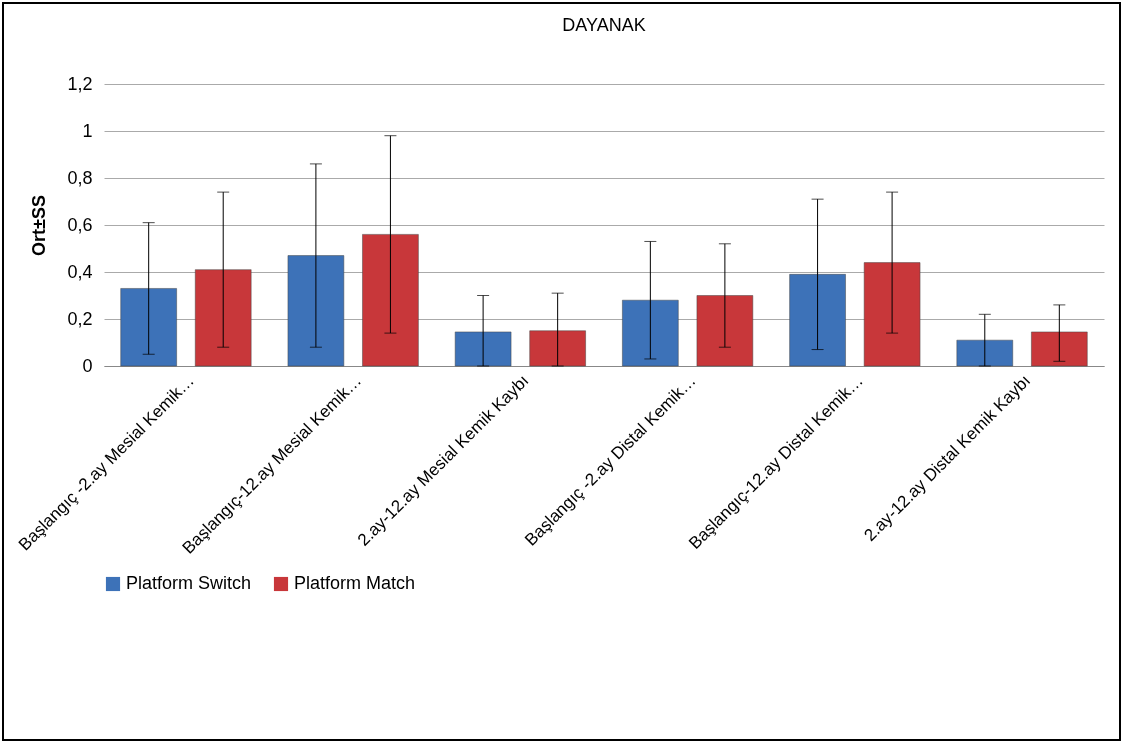  Describe the element at coordinates (604, 25) in the screenshot. I see `chart-title: DAYANAK` at that location.